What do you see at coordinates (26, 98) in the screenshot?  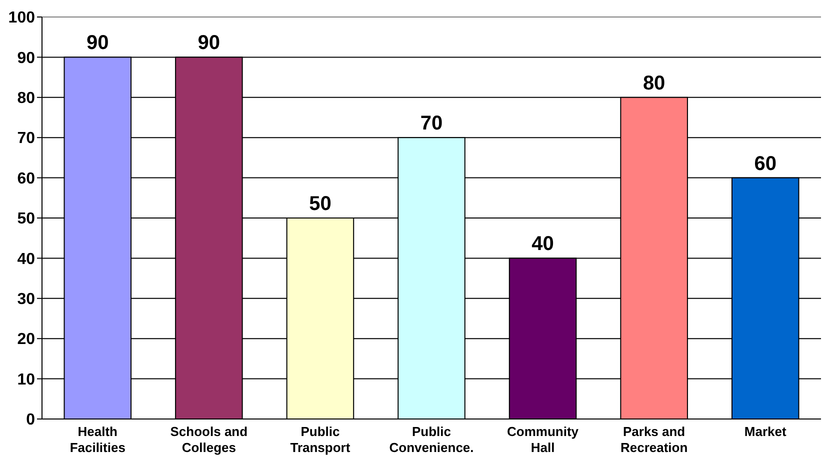 I see `y-tick-label: 80` at bounding box center [26, 98].